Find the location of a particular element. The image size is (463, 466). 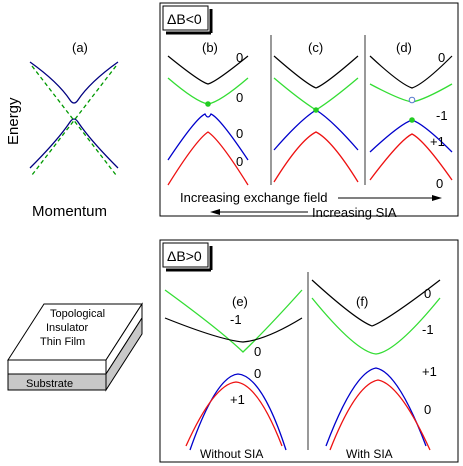

panel-b: (b) 0 0 0 0 is located at coordinates (208, 113).